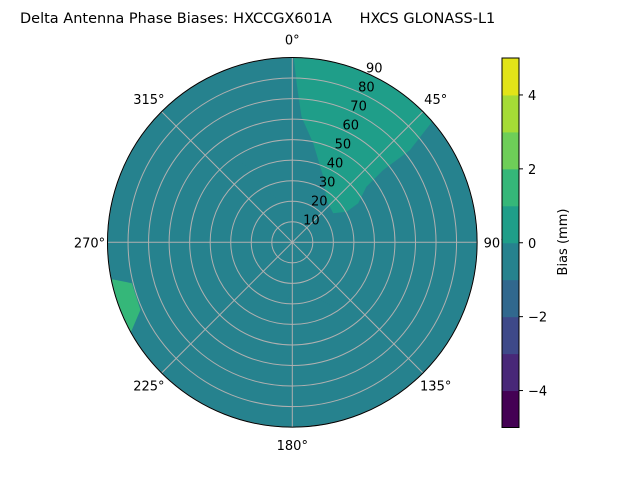 The image size is (640, 480). What do you see at coordinates (292, 41) in the screenshot?
I see `angle-tick-label: 0°` at bounding box center [292, 41].